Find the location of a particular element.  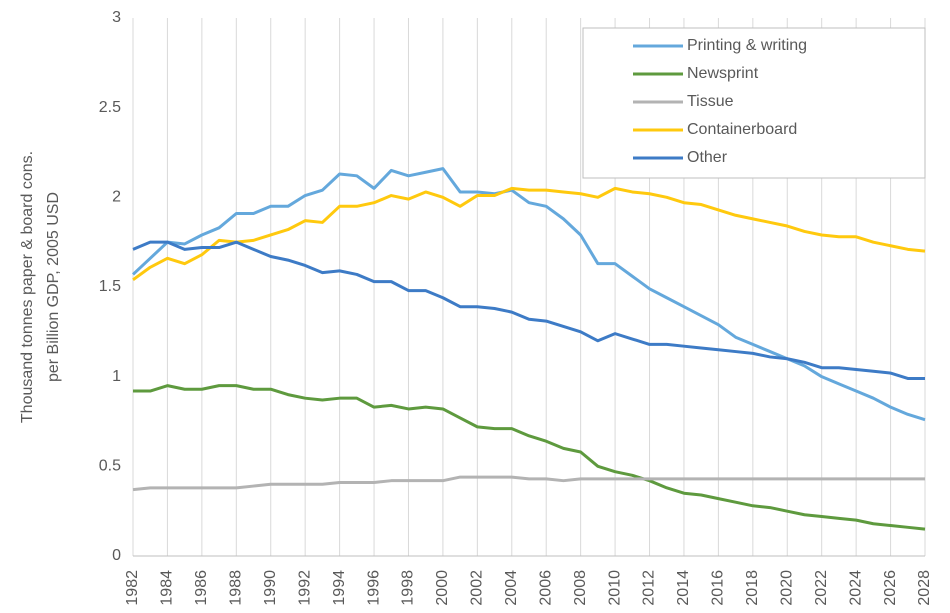

x-tick-label: 2020 is located at coordinates (786, 588).